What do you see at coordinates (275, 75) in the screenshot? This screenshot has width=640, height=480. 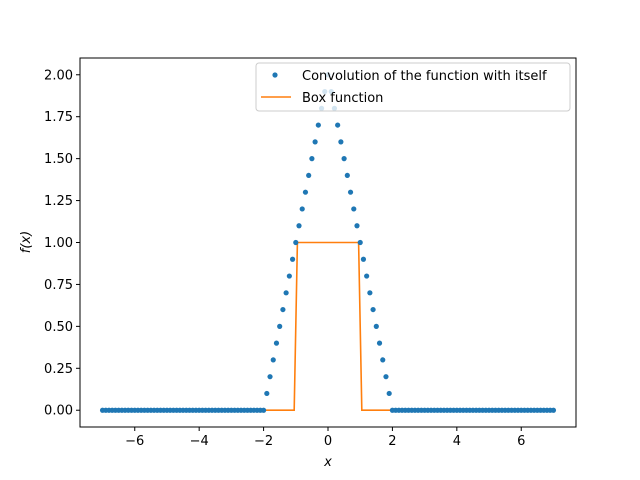 I see `legend-marker-convolution` at bounding box center [275, 75].